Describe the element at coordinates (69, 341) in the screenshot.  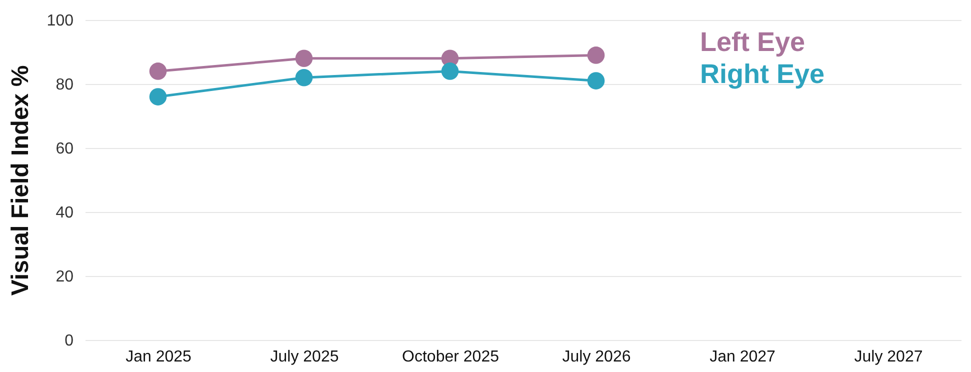
I see `y-tick-label: 0` at that location.